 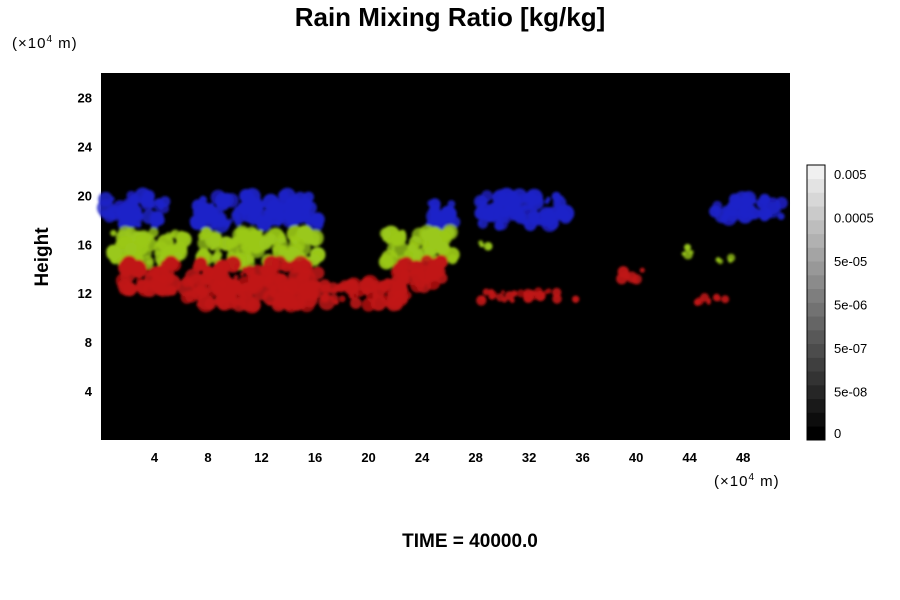 I want to click on x-tick-label: 8, so click(x=207, y=457).